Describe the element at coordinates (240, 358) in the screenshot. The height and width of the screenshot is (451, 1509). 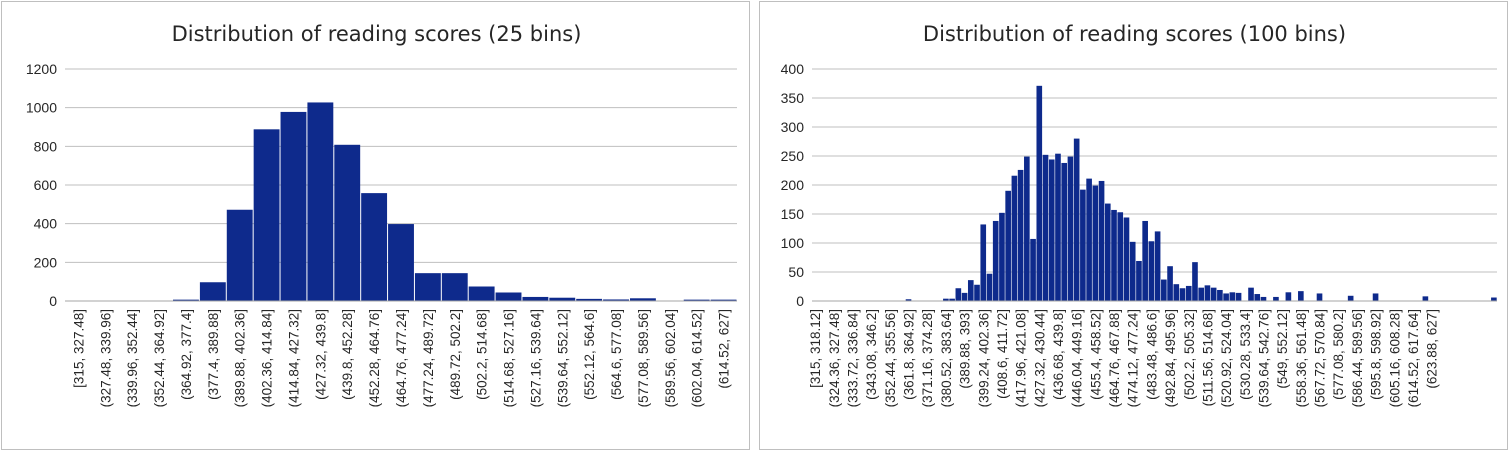
I see `x-tick-label: (389.88, 402.36]` at that location.